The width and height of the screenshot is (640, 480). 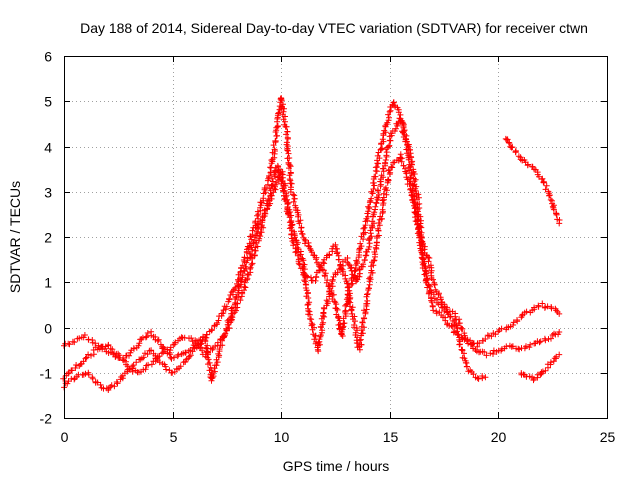 What do you see at coordinates (48, 148) in the screenshot?
I see `y-tick-label: 4` at bounding box center [48, 148].